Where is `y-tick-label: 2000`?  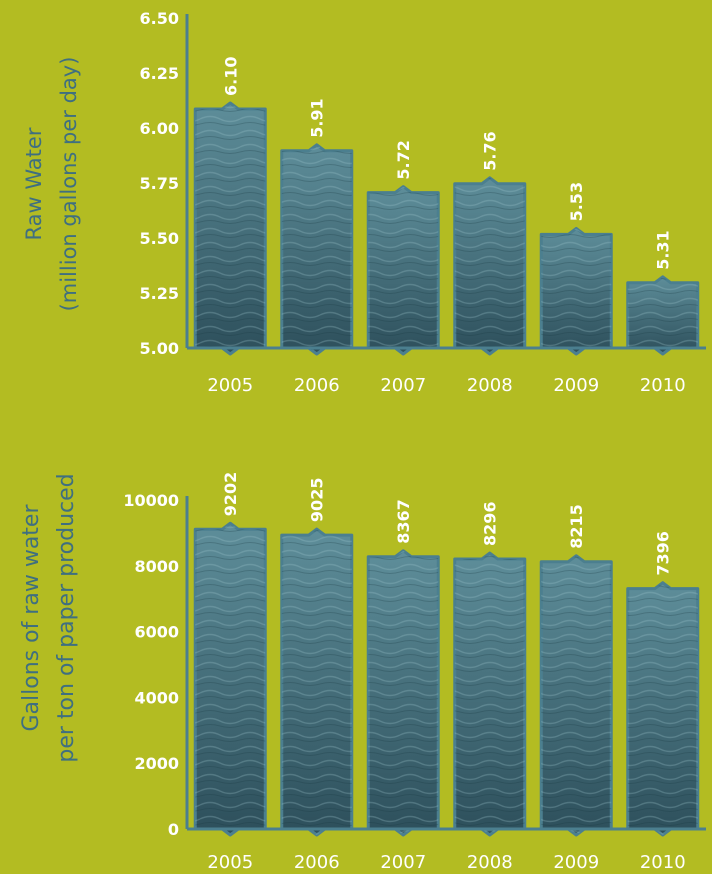 y-tick-label: 2000 is located at coordinates (156, 763).